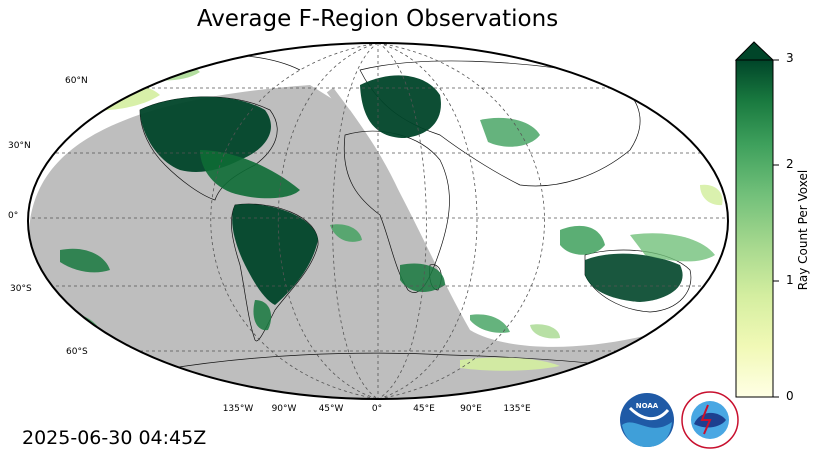 The width and height of the screenshot is (820, 461). I want to click on timestamp: 2025-06-30 04:45Z, so click(114, 438).